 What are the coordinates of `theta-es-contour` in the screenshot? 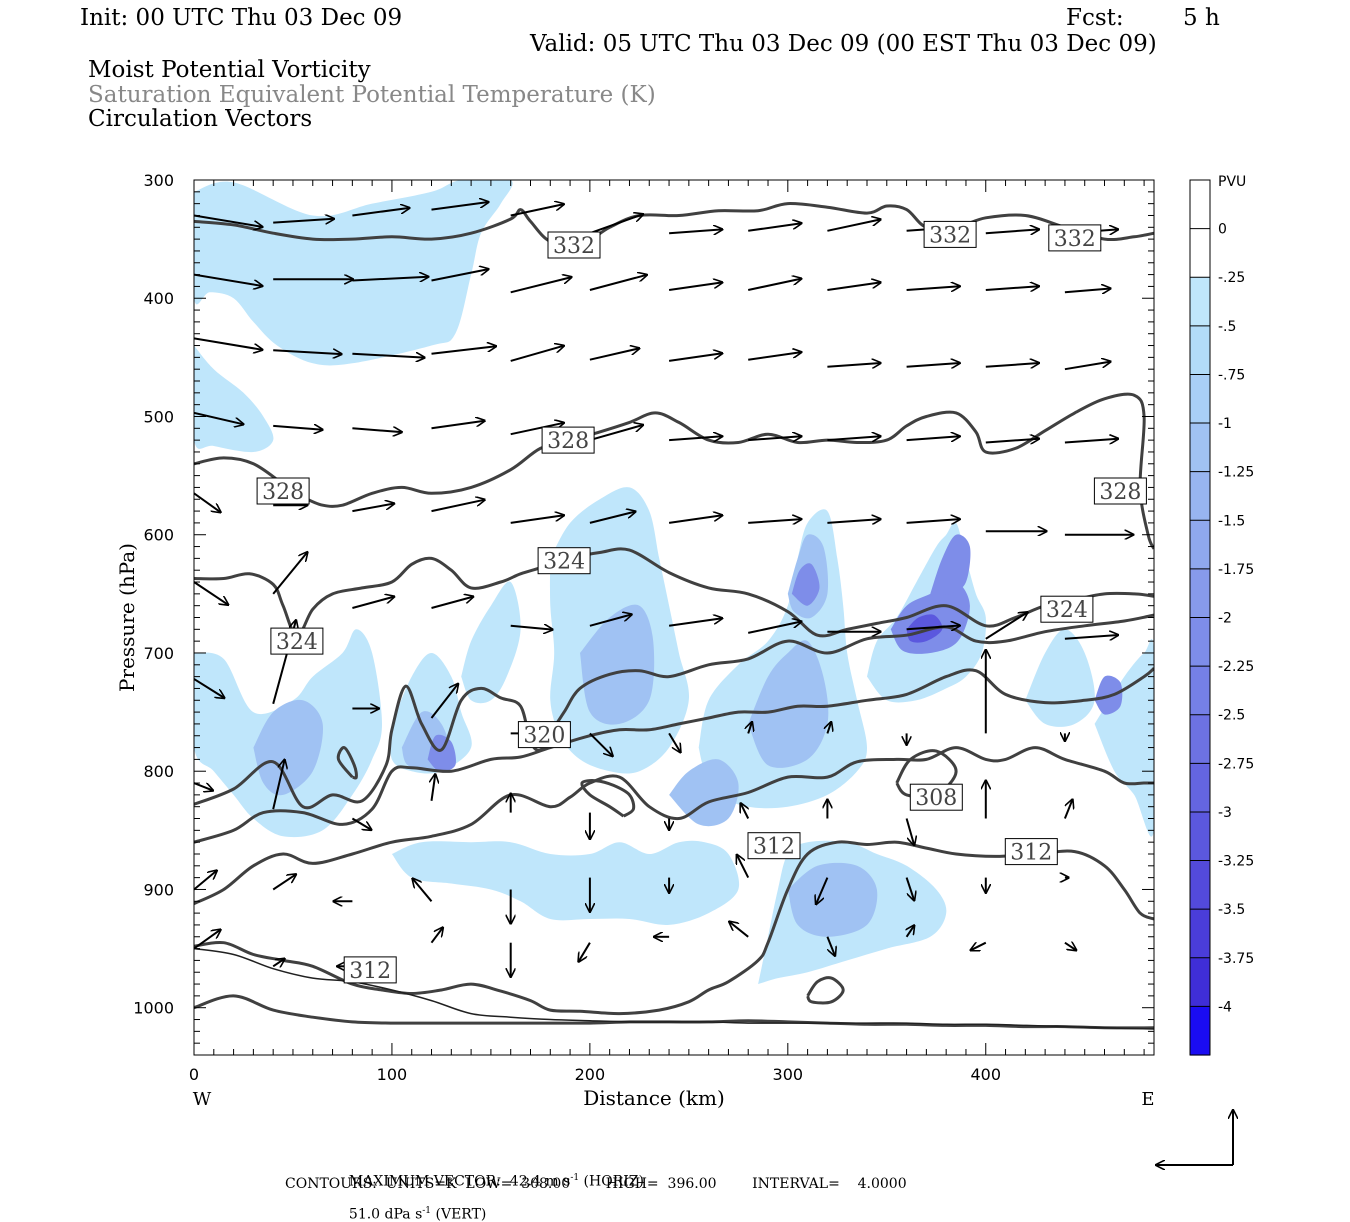 It's located at (674, 825).